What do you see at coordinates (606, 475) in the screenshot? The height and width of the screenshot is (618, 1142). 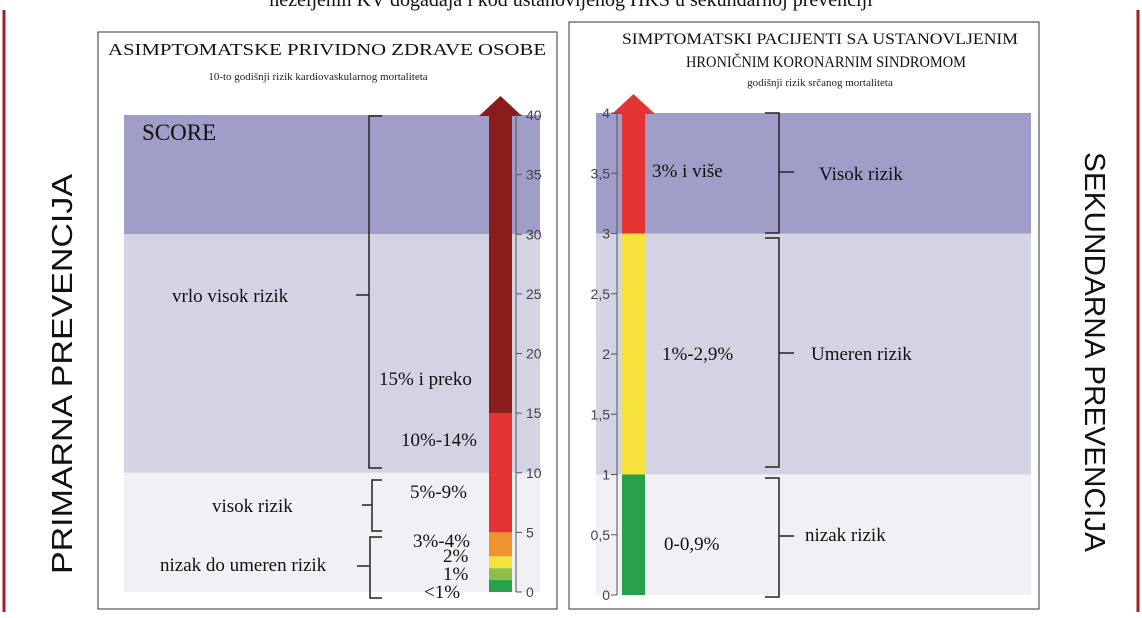 I see `tick-label: 1` at bounding box center [606, 475].